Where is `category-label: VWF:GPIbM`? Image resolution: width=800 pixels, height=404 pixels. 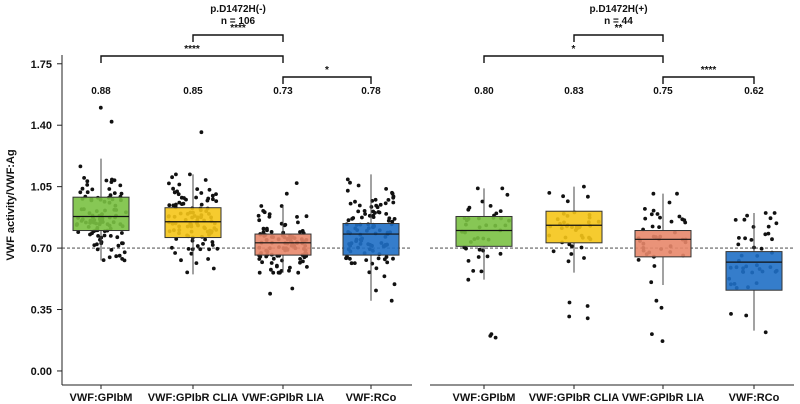 category-label: VWF:GPIbM is located at coordinates (101, 398).